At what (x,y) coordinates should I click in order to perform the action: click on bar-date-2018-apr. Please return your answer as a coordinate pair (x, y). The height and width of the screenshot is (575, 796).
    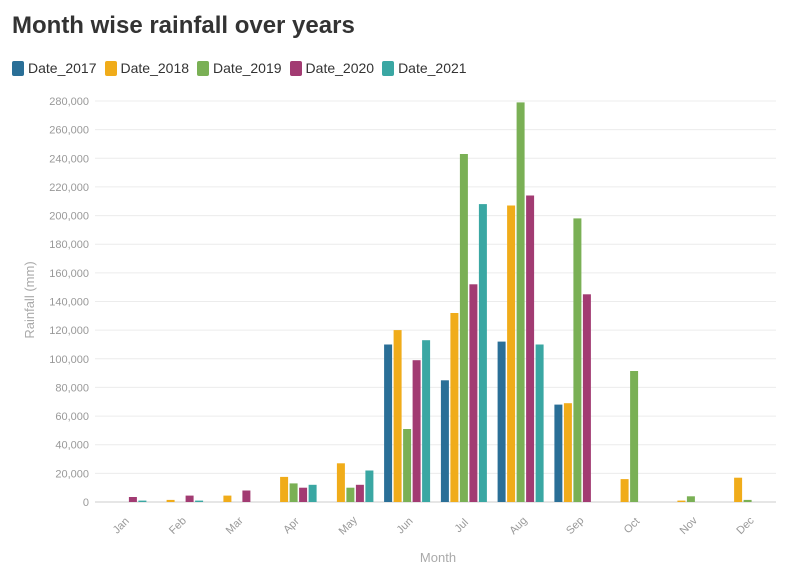
    Looking at the image, I should click on (284, 489).